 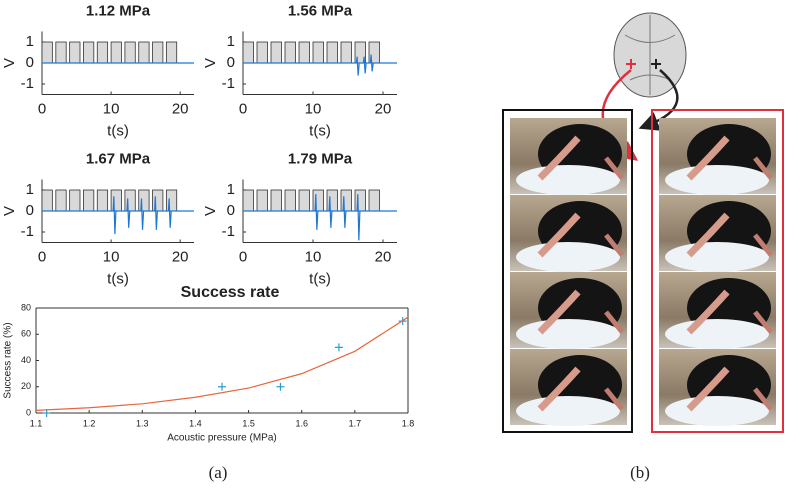 I want to click on x-tick-label: 1.2, so click(x=89, y=423).